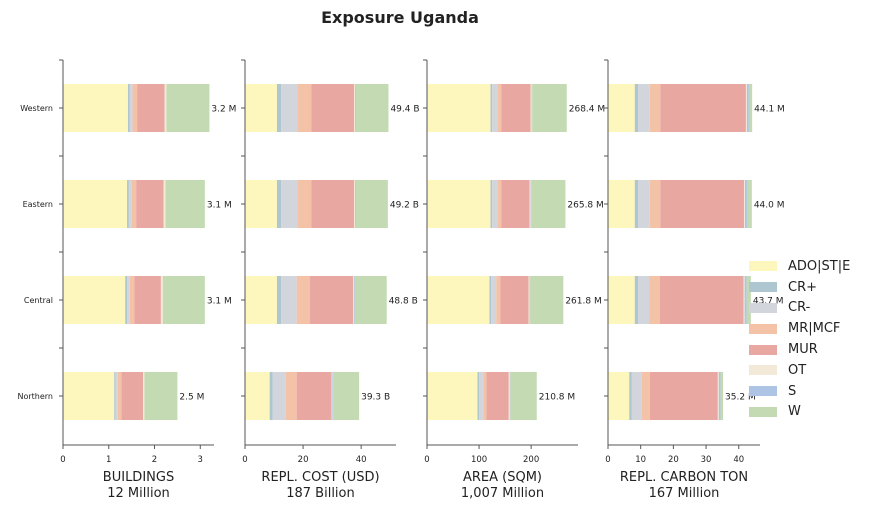 The width and height of the screenshot is (871, 514). What do you see at coordinates (706, 460) in the screenshot?
I see `x-tick-label: 30` at bounding box center [706, 460].